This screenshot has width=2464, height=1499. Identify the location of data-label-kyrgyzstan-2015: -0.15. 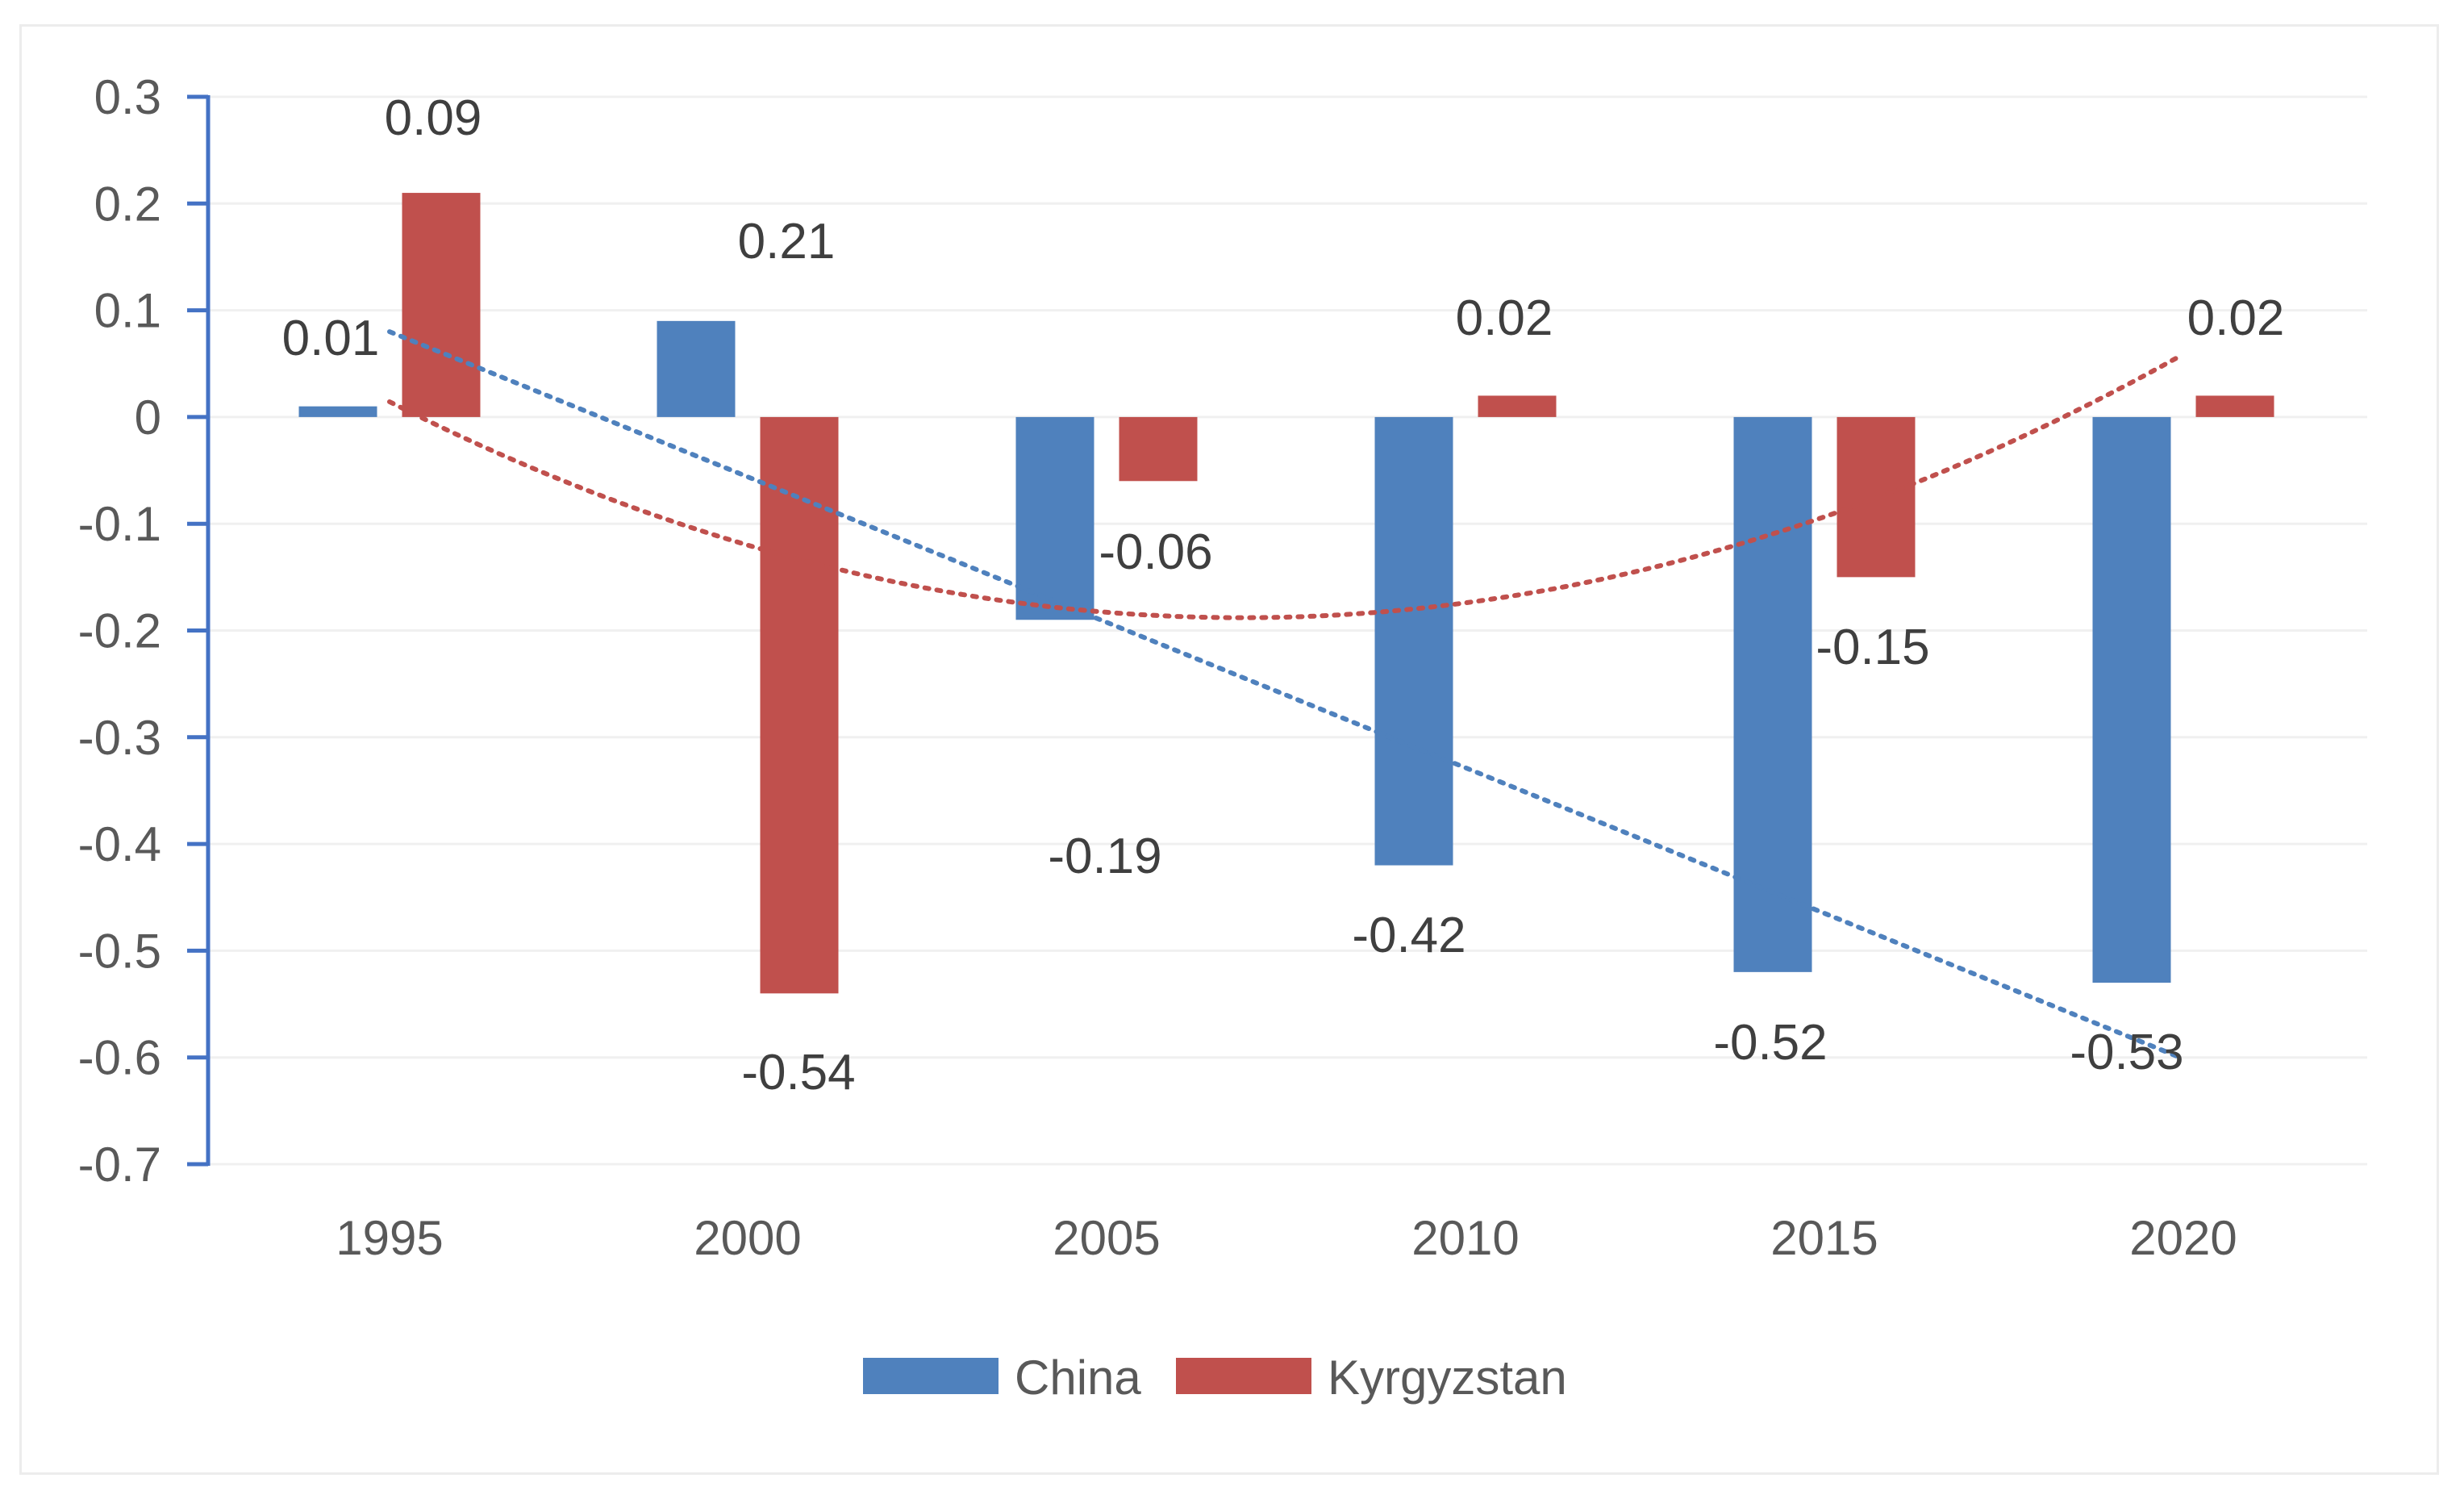
(1872, 647).